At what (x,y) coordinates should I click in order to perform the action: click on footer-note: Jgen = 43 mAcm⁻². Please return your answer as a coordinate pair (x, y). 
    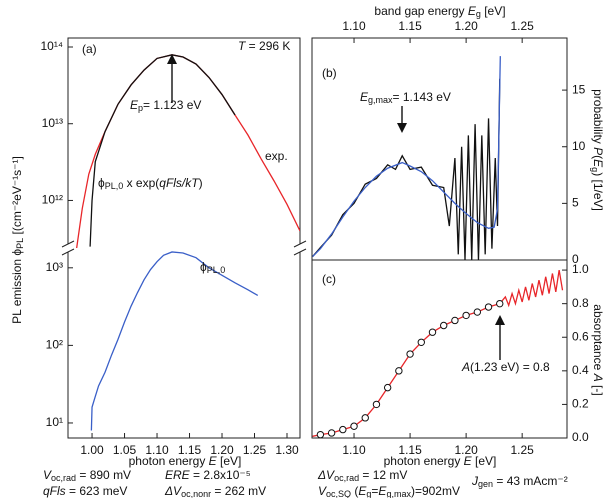
    Looking at the image, I should click on (519, 481).